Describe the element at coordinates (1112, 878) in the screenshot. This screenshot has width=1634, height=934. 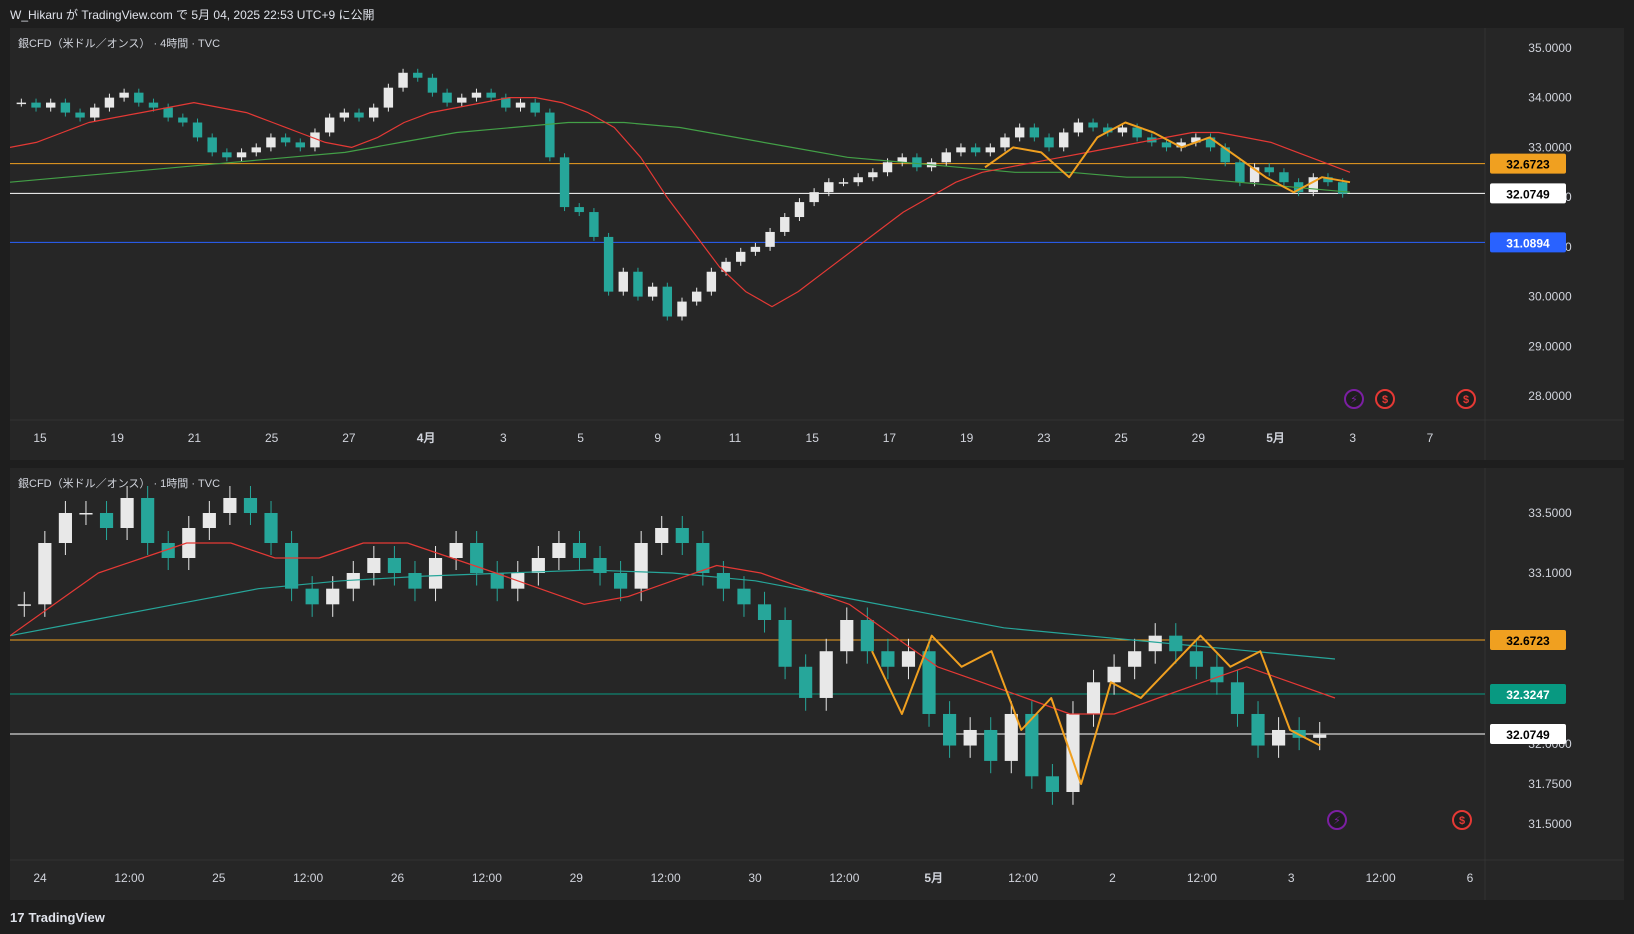
I see `x-tick-label: 2` at that location.